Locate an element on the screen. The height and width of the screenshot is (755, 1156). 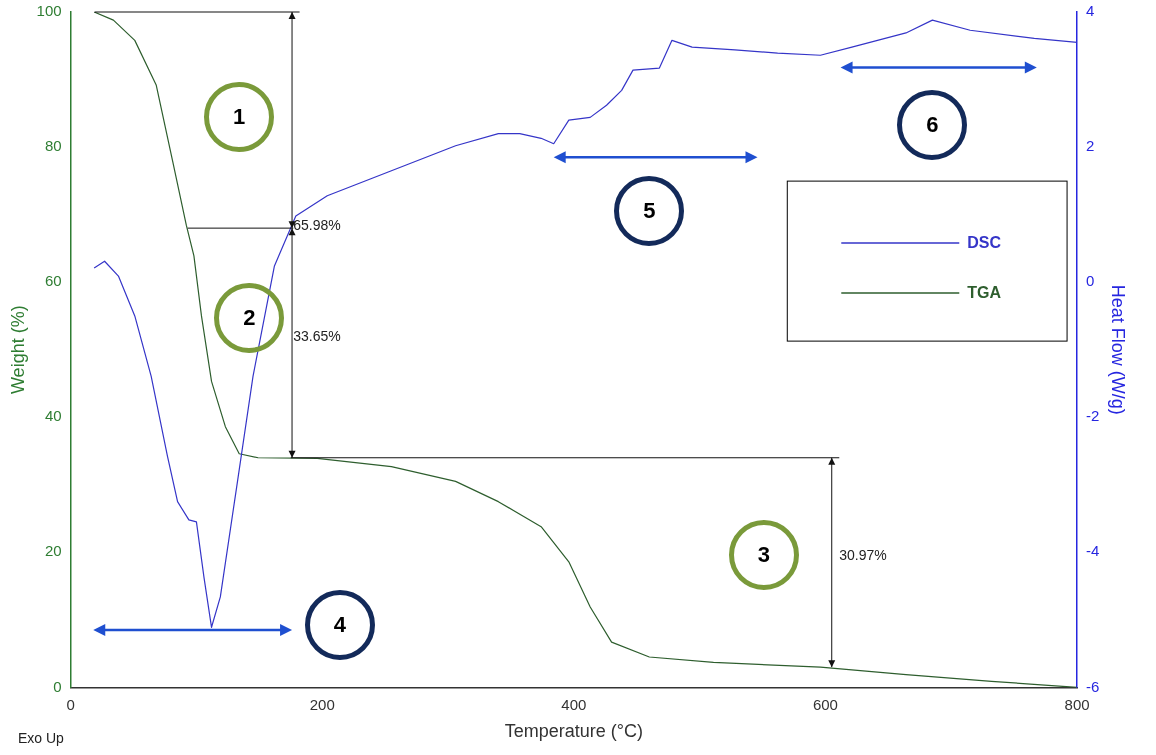
annotation: 4 is located at coordinates (339, 625).